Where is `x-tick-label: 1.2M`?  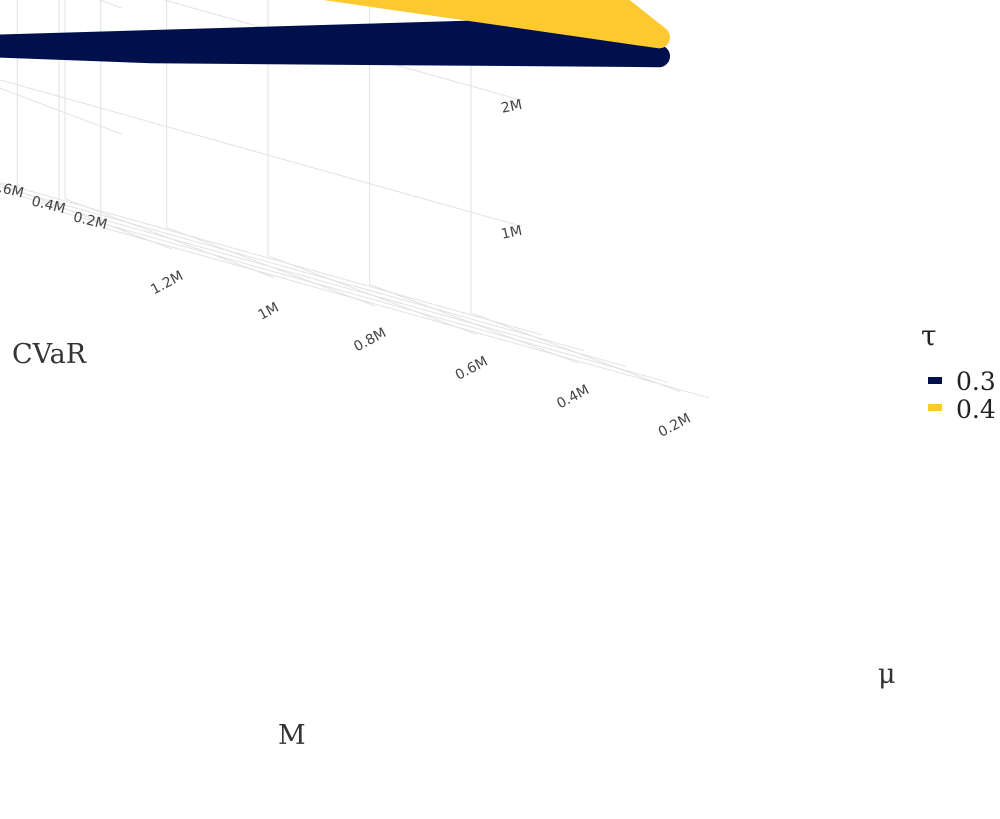 x-tick-label: 1.2M is located at coordinates (167, 283).